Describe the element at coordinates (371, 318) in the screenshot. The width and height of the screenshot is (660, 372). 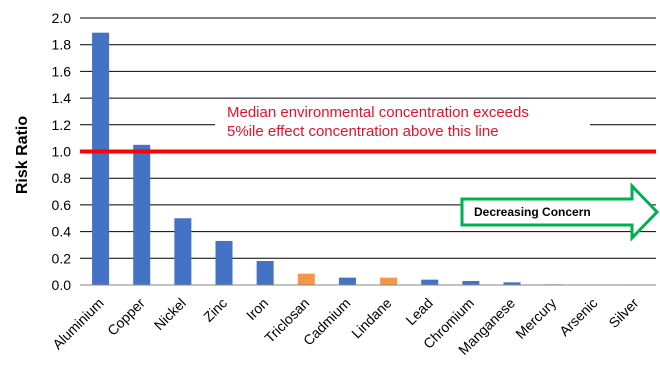
I see `x-tick-label: Lindane` at that location.